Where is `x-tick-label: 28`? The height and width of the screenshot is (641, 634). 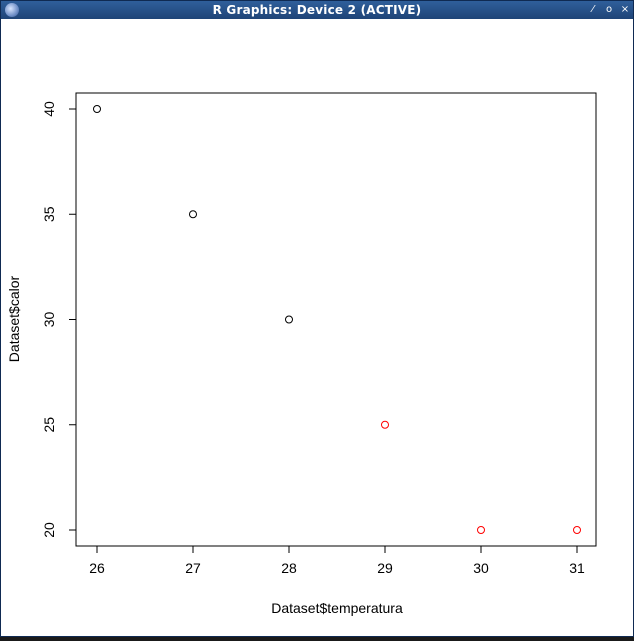
x-tick-label: 28 is located at coordinates (289, 568).